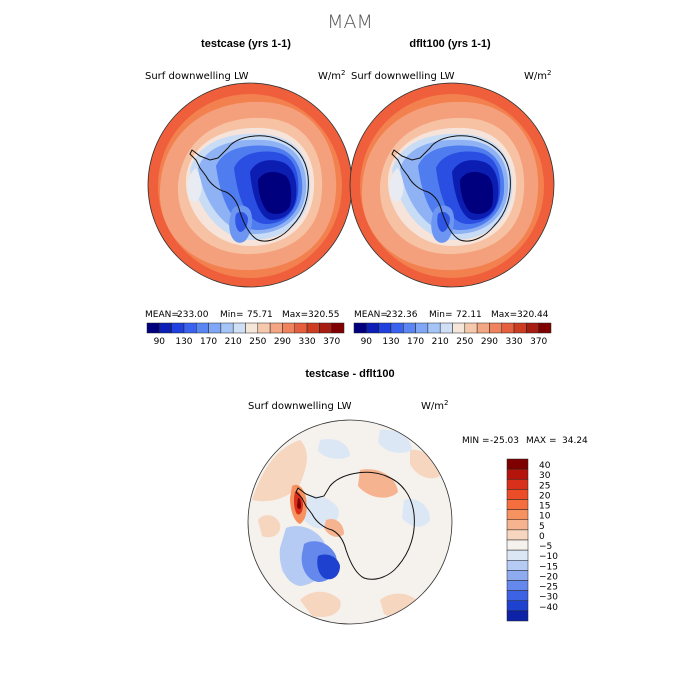  I want to click on colorbar-tick-label: −10, so click(548, 557).